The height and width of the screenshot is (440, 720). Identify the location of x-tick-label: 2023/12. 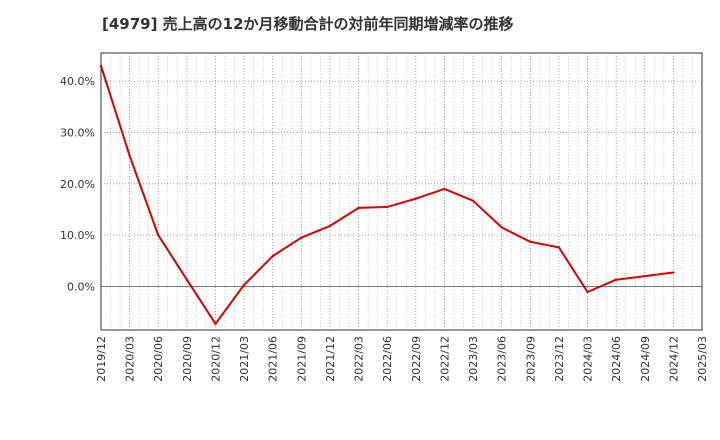
(559, 359).